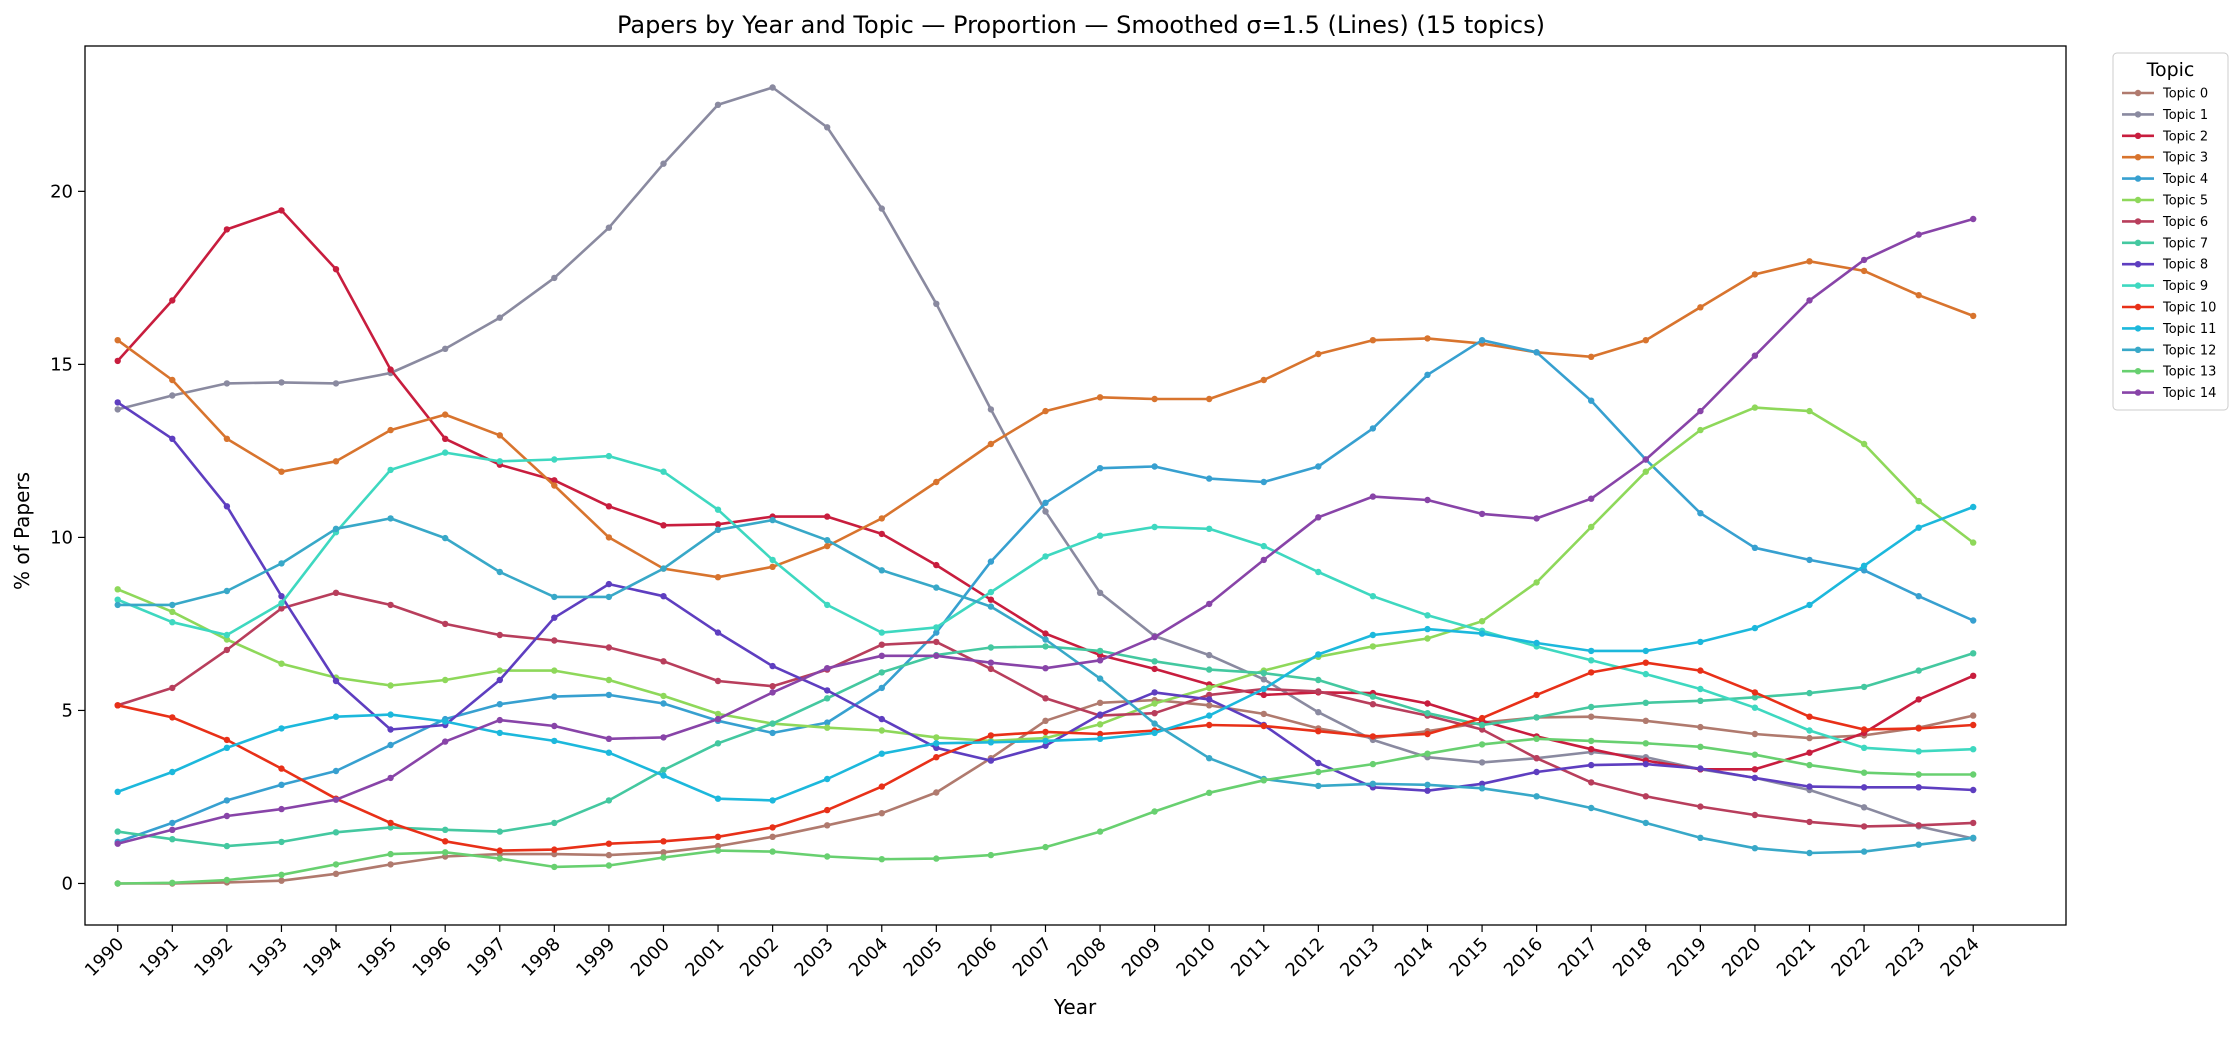 The image size is (2239, 1038). What do you see at coordinates (2165, 179) in the screenshot?
I see `legend-item: Topic 4` at bounding box center [2165, 179].